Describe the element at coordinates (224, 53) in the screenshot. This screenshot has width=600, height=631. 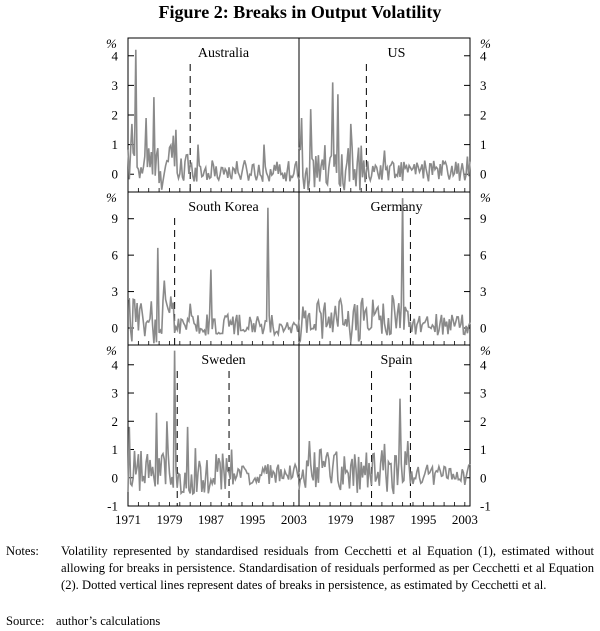
I see `panel-title-australia: Australia` at that location.